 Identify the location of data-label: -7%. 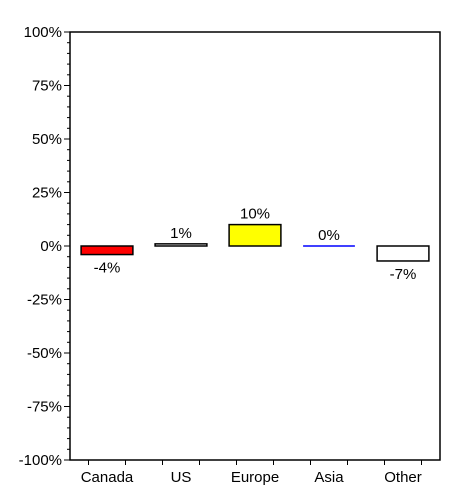
(403, 274).